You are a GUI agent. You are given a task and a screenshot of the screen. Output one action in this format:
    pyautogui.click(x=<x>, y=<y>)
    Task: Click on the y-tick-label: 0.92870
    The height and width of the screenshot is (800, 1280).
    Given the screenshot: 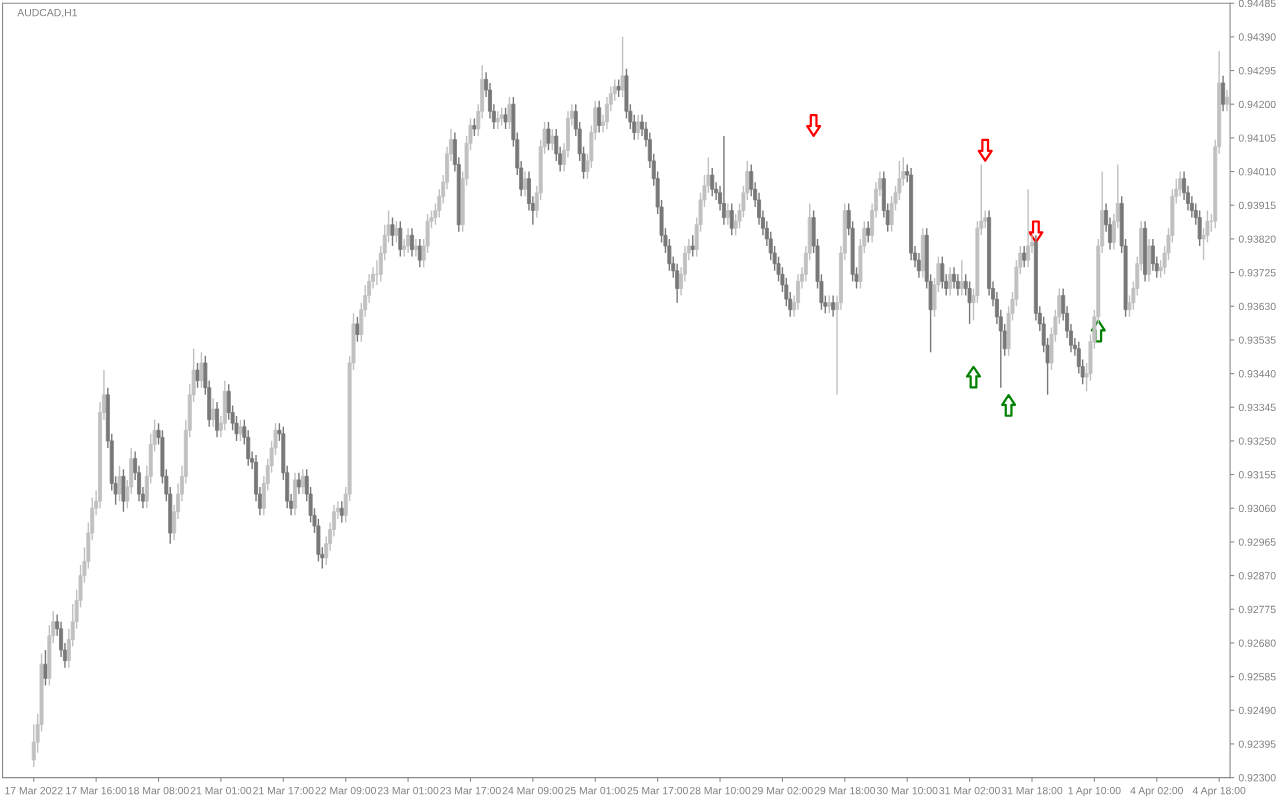 What is the action you would take?
    pyautogui.click(x=1257, y=576)
    